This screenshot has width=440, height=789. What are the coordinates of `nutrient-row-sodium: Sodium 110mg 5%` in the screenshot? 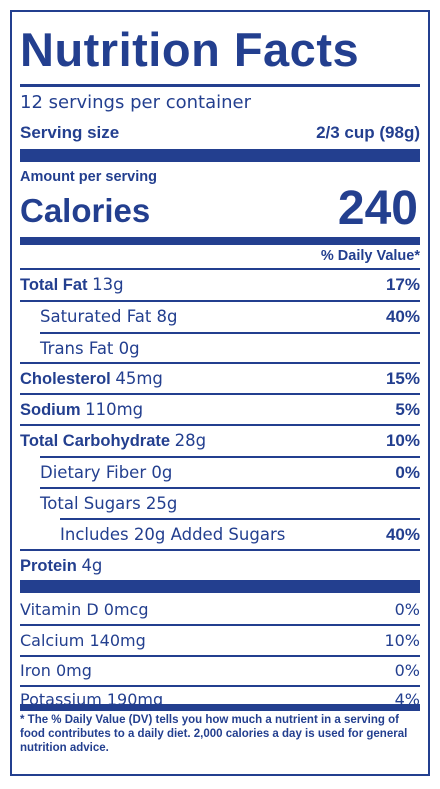 It's located at (220, 410).